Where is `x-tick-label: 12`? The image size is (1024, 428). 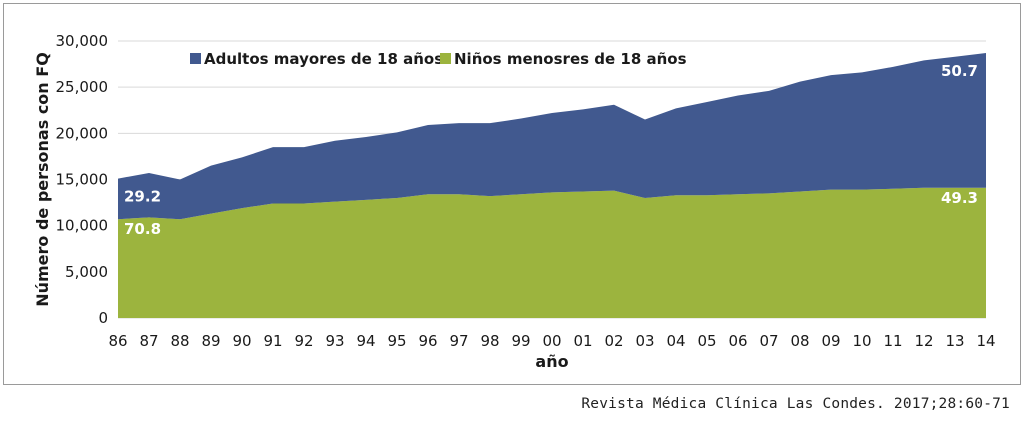 x-tick-label: 12 is located at coordinates (923, 341).